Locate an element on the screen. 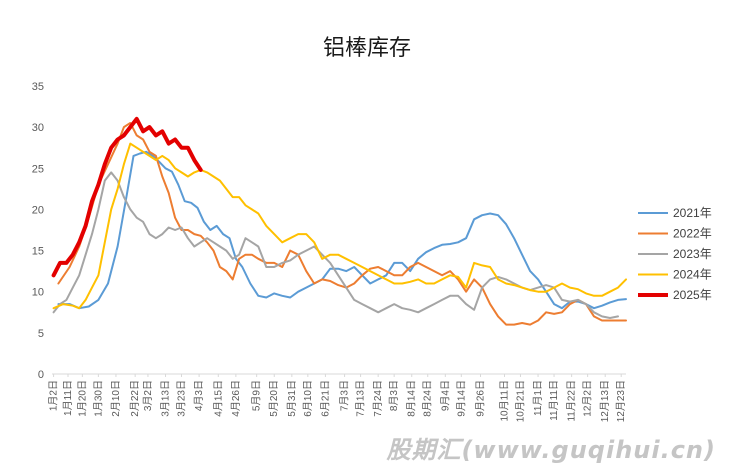  y-tick-label: 10 is located at coordinates (38, 293).